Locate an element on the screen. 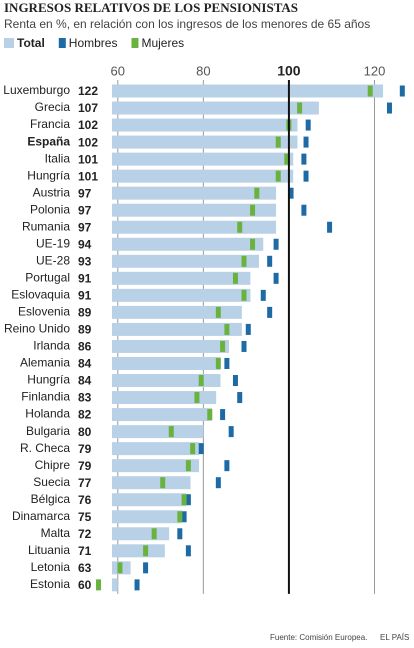 The height and width of the screenshot is (648, 414). value-label: 82 is located at coordinates (85, 415).